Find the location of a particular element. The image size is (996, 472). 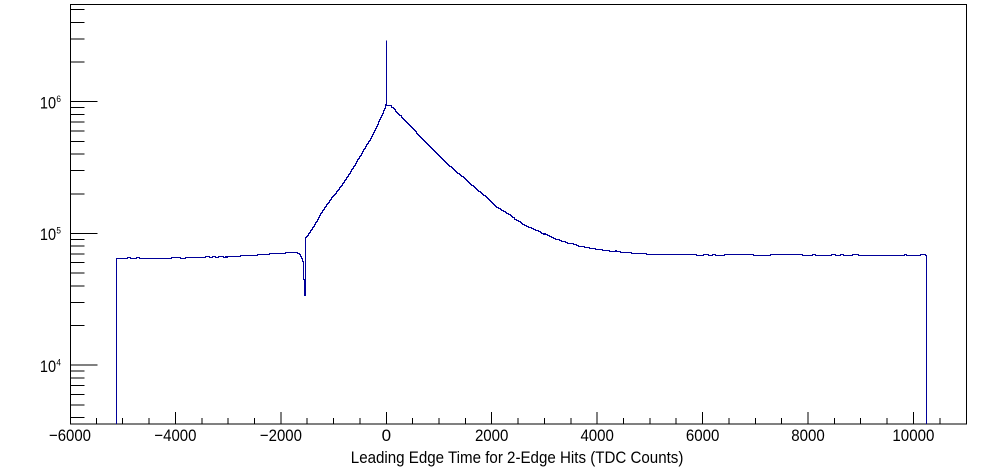

svg-text: 4 is located at coordinates (58, 362).